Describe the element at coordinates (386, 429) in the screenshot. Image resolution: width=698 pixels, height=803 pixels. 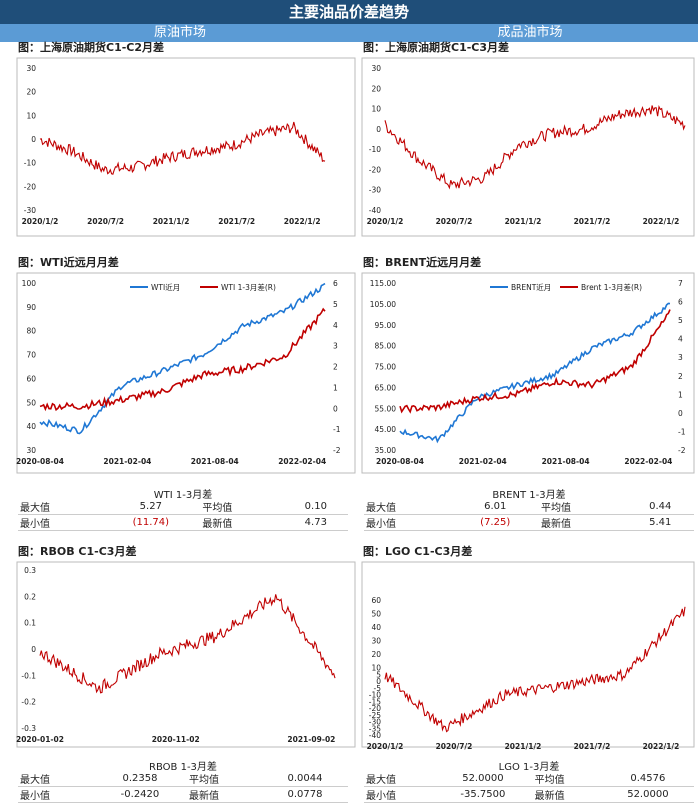
I see `y-tick-label: 45.00` at that location.